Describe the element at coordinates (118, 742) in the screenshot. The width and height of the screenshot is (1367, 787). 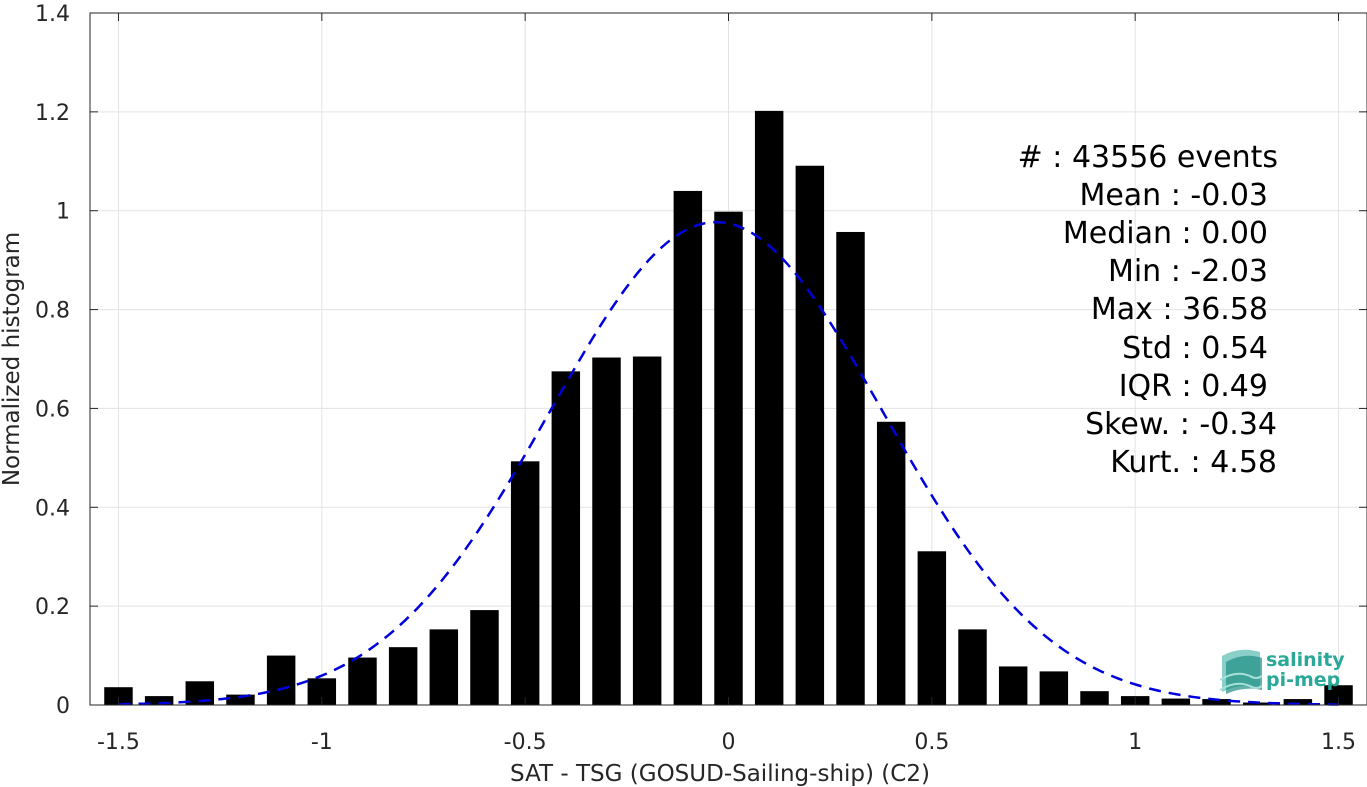
I see `x-tick-label: -1.5` at that location.